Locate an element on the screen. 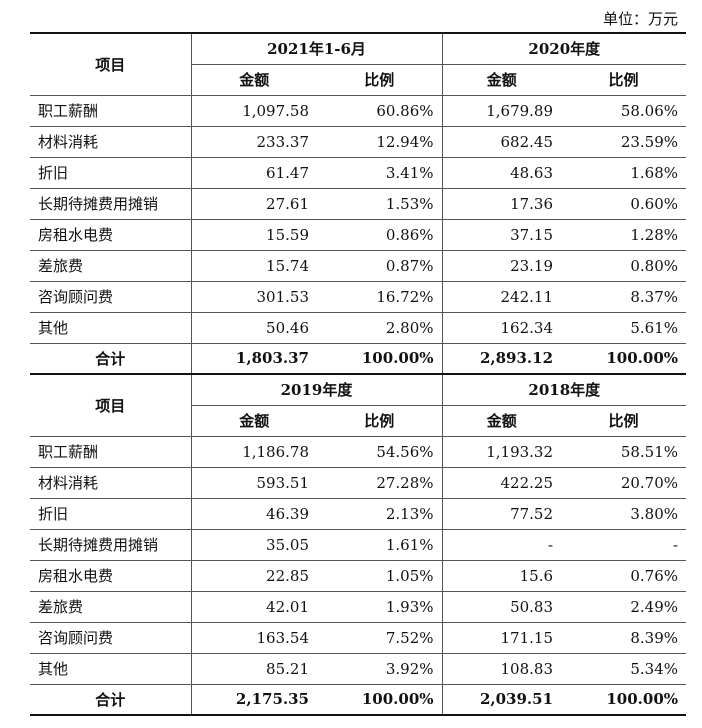 This screenshot has width=702, height=728. value-cell: 2.49% is located at coordinates (624, 606).